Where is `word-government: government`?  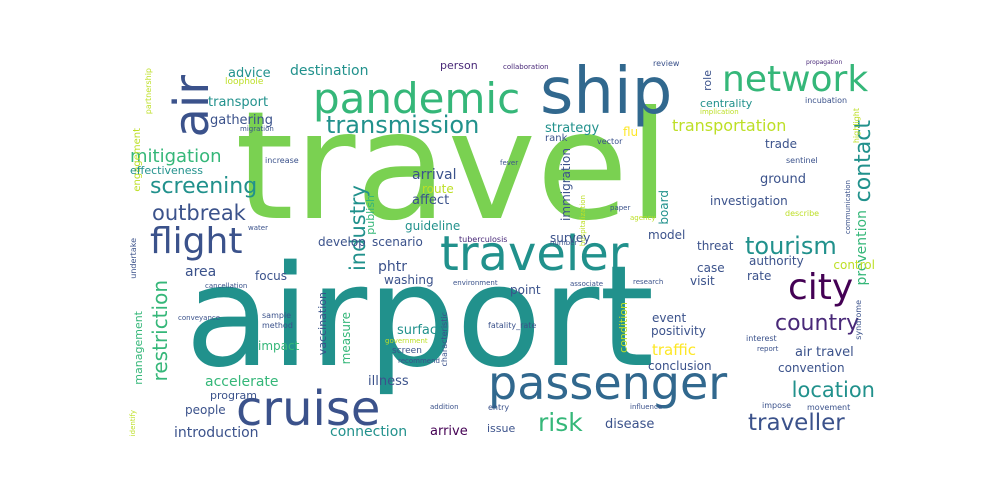
word-government: government is located at coordinates (406, 341).